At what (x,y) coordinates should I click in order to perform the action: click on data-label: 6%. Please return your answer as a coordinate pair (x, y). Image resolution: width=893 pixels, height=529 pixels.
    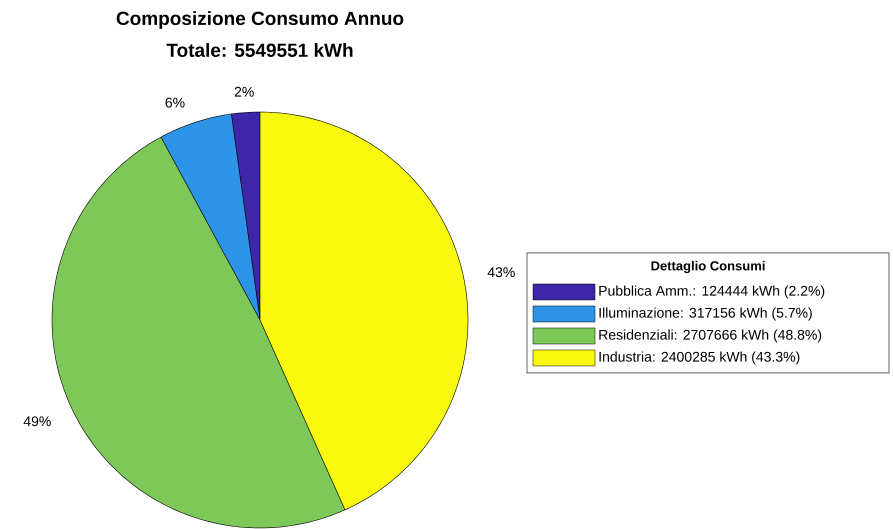
    Looking at the image, I should click on (175, 103).